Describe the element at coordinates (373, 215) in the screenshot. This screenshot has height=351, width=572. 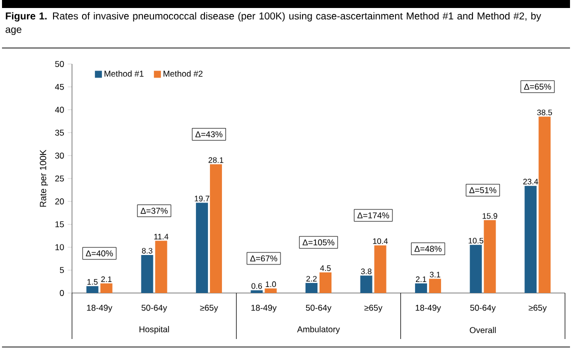
I see `annotation: Δ=174%` at that location.